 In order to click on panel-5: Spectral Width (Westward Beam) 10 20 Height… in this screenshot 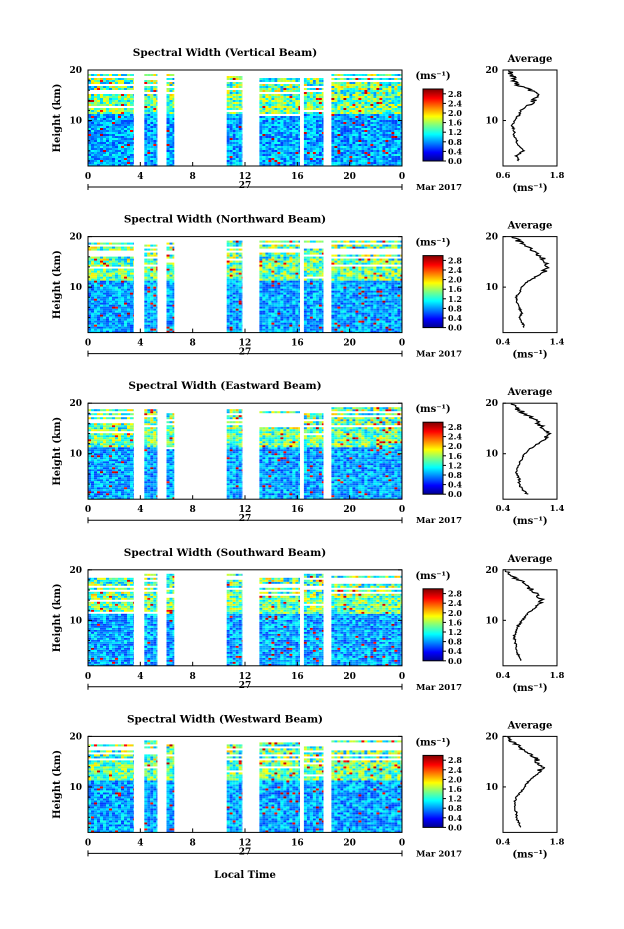, I will do `click(308, 786)`.